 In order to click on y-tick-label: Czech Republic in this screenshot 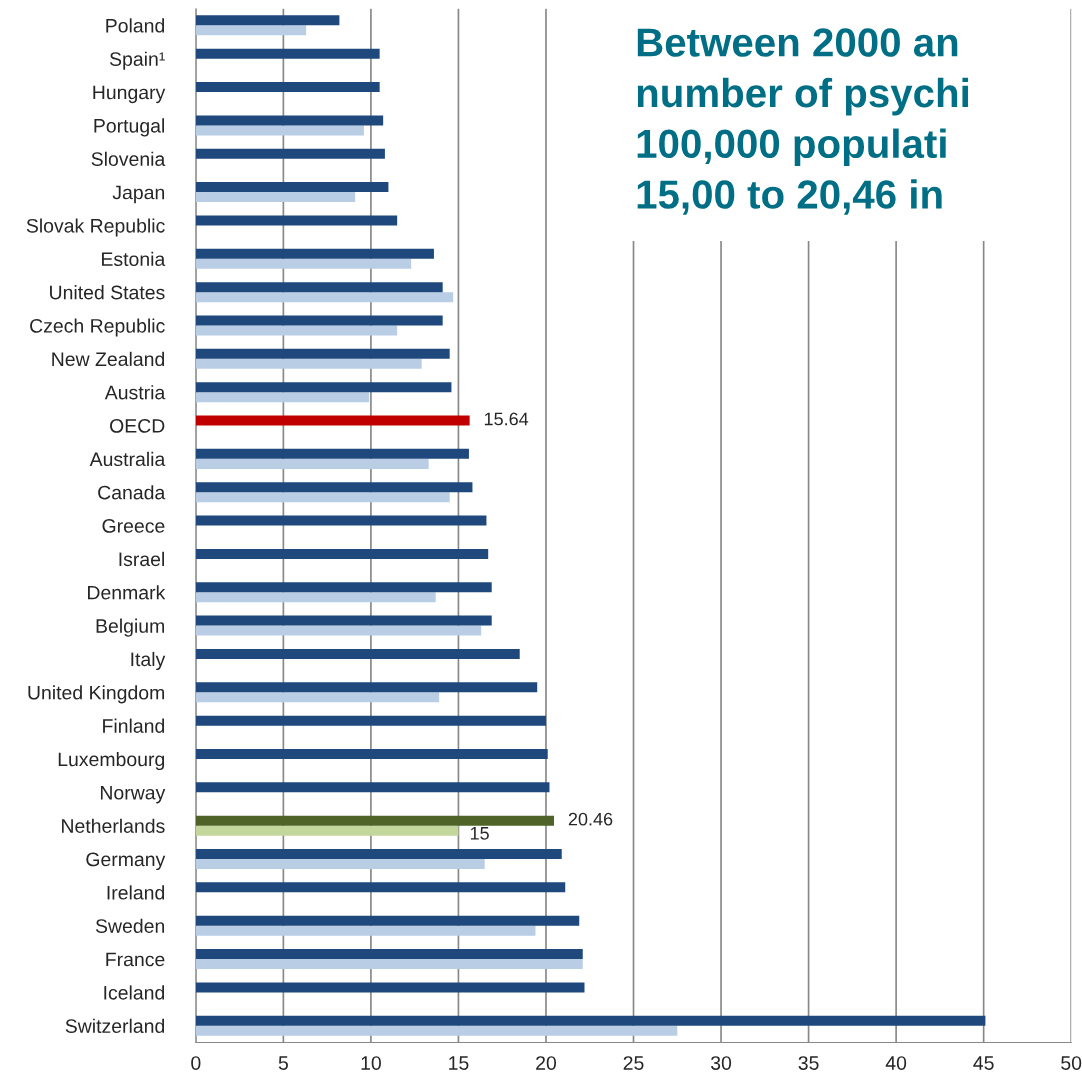, I will do `click(97, 327)`.